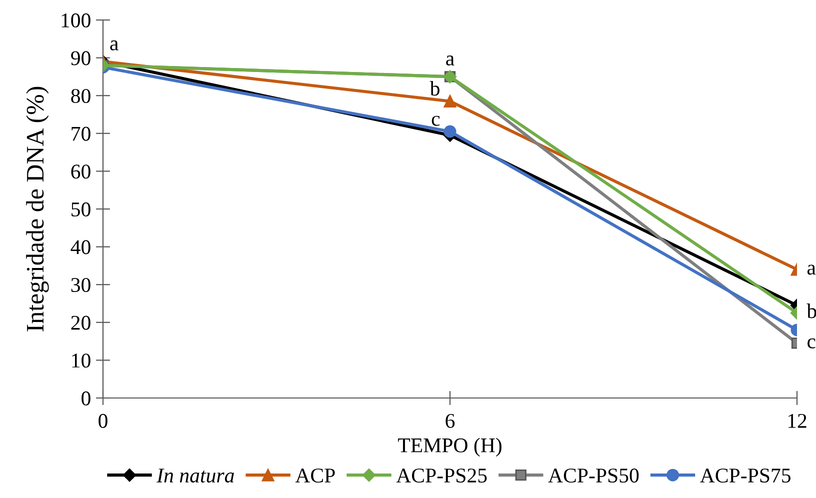 The height and width of the screenshot is (498, 816). Describe the element at coordinates (80, 323) in the screenshot. I see `y-tick-label: 20` at that location.